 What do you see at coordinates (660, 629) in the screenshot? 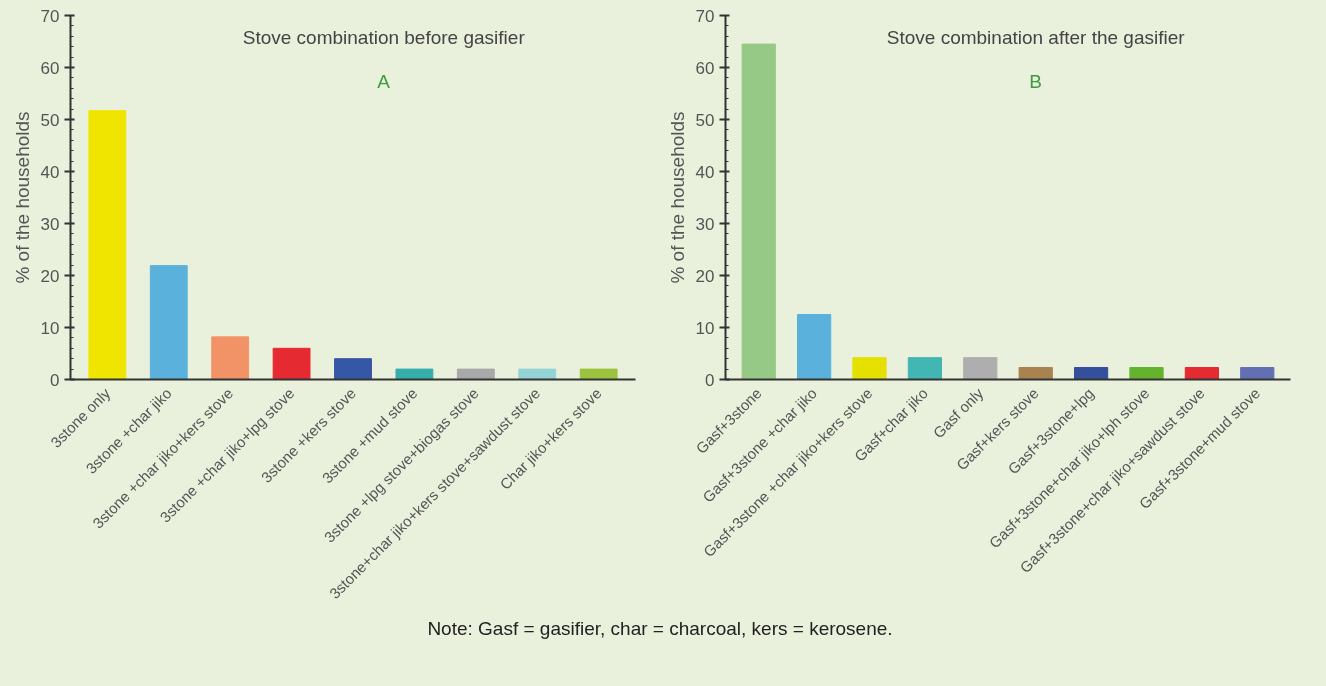
I see `text: Note: Gasf = gasifier, char = charcoal, kers = kerosene.` at bounding box center [660, 629].